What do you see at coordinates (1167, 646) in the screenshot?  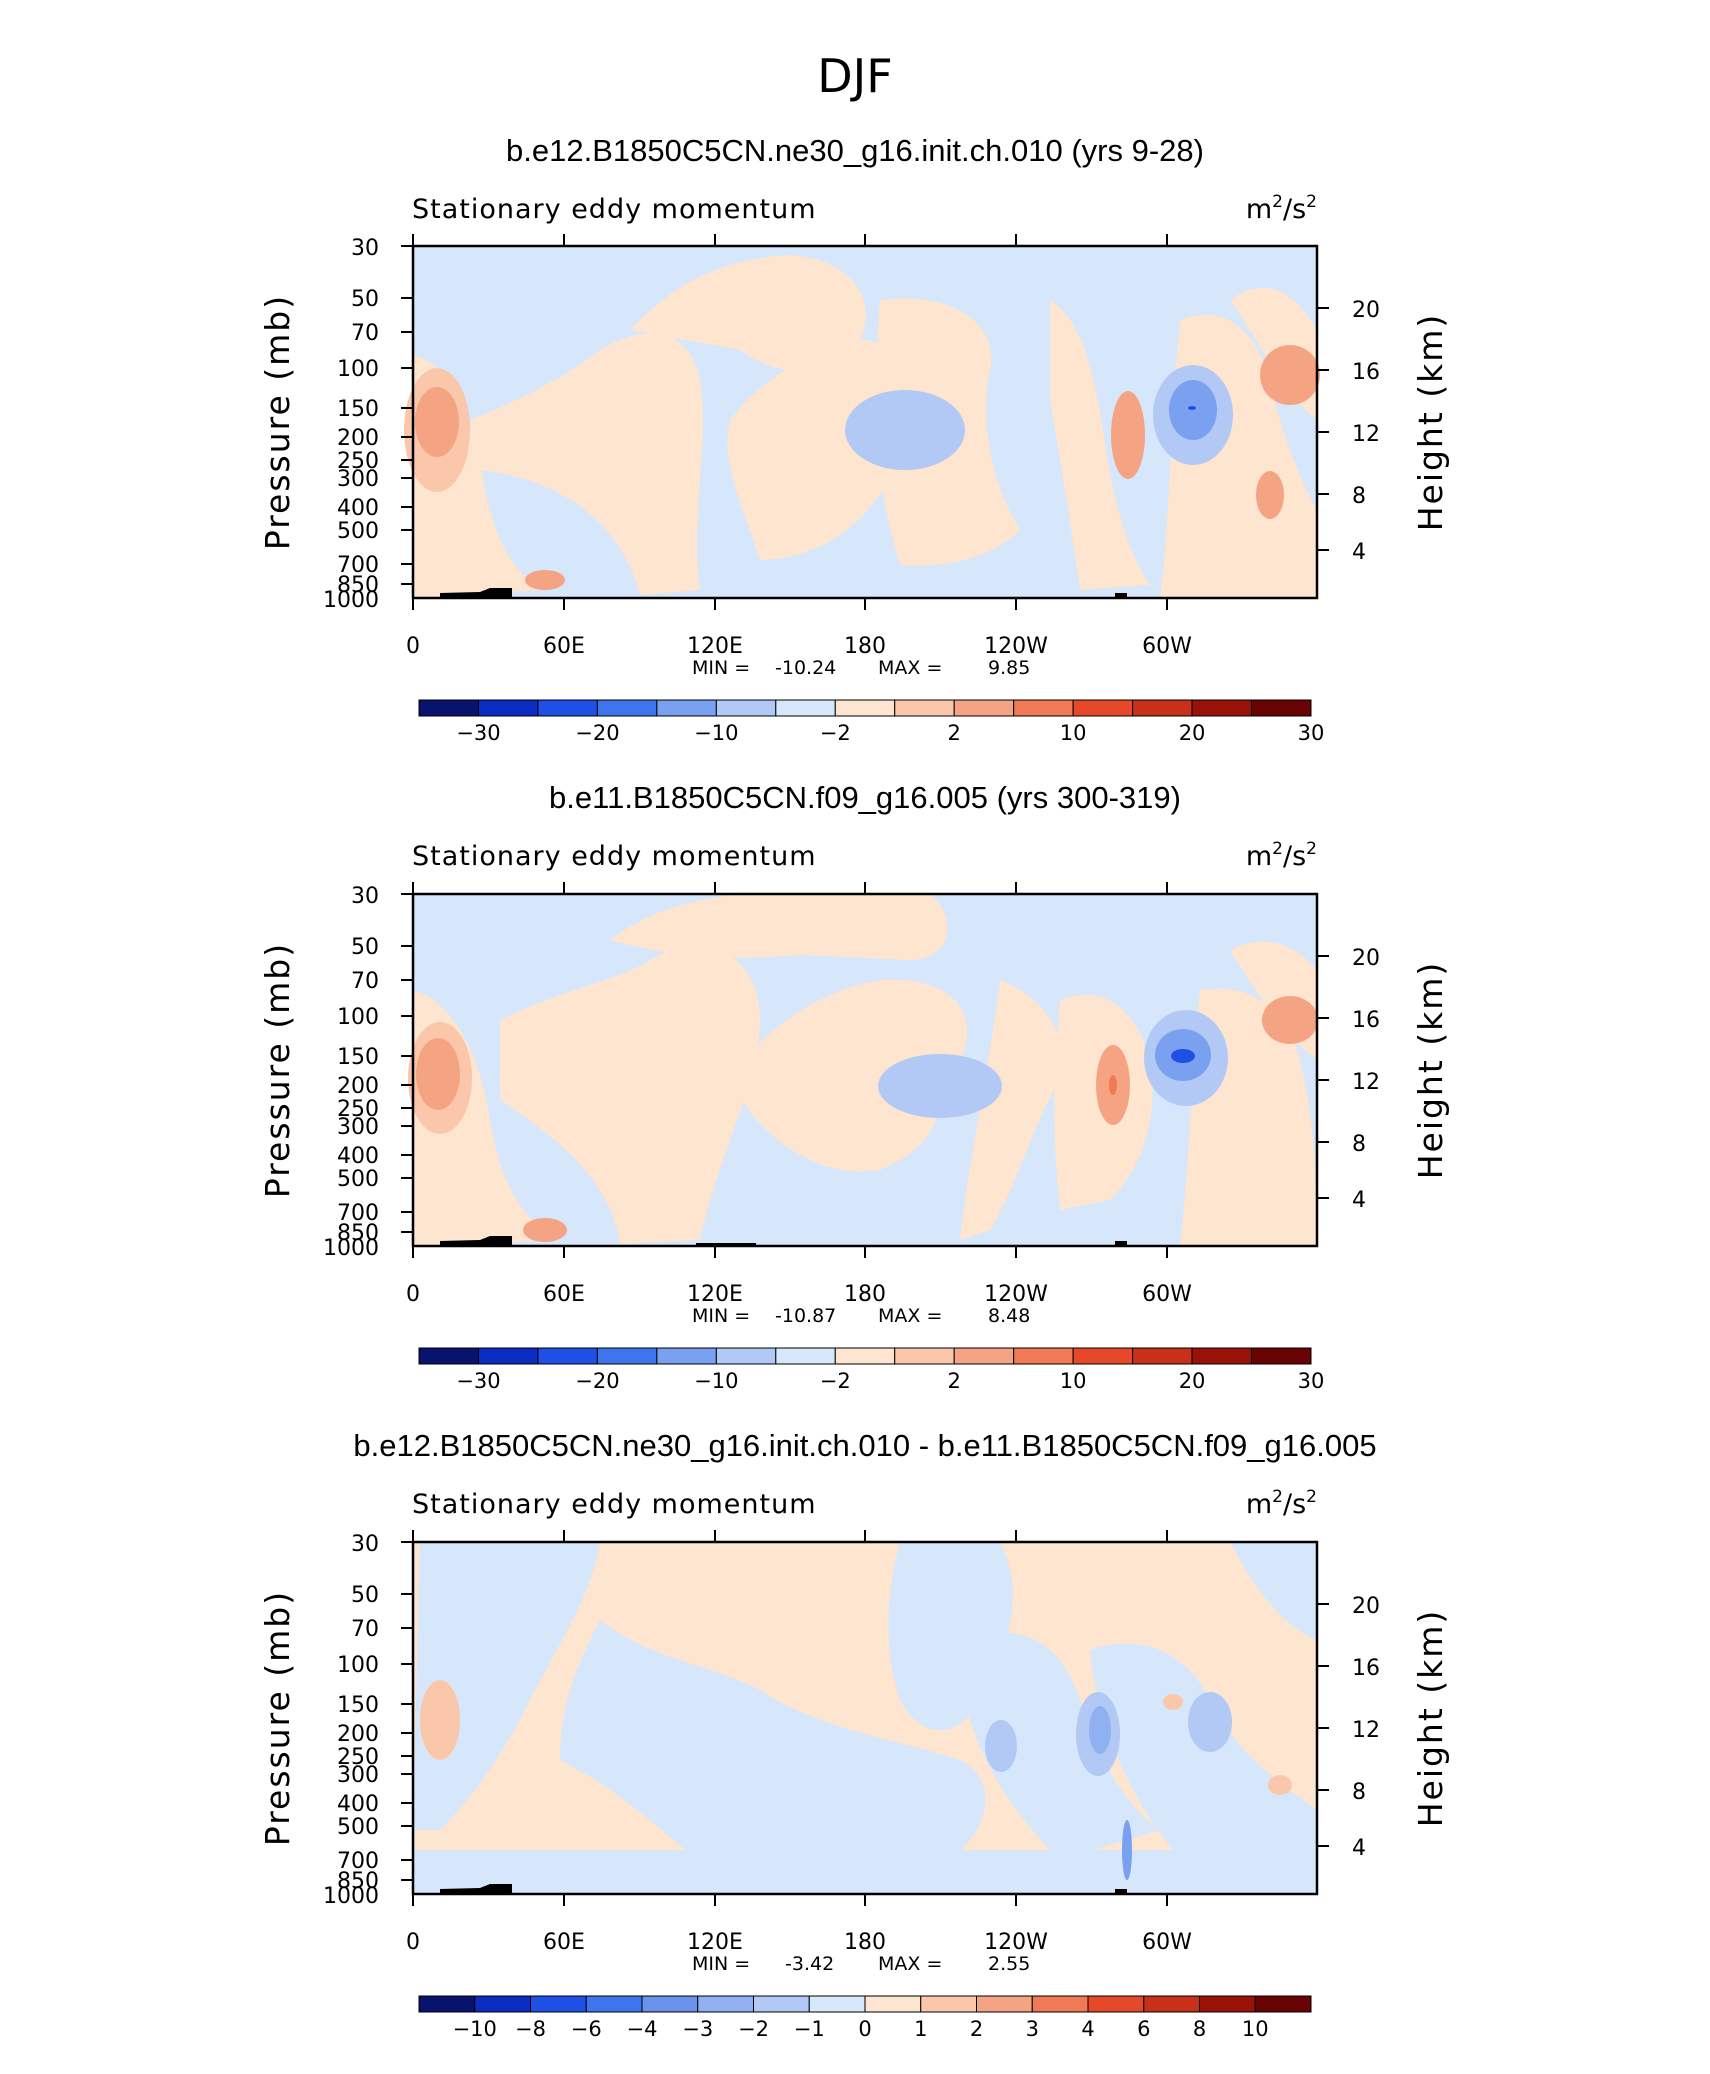 I see `panel-1-x-tick-label: 60W` at bounding box center [1167, 646].